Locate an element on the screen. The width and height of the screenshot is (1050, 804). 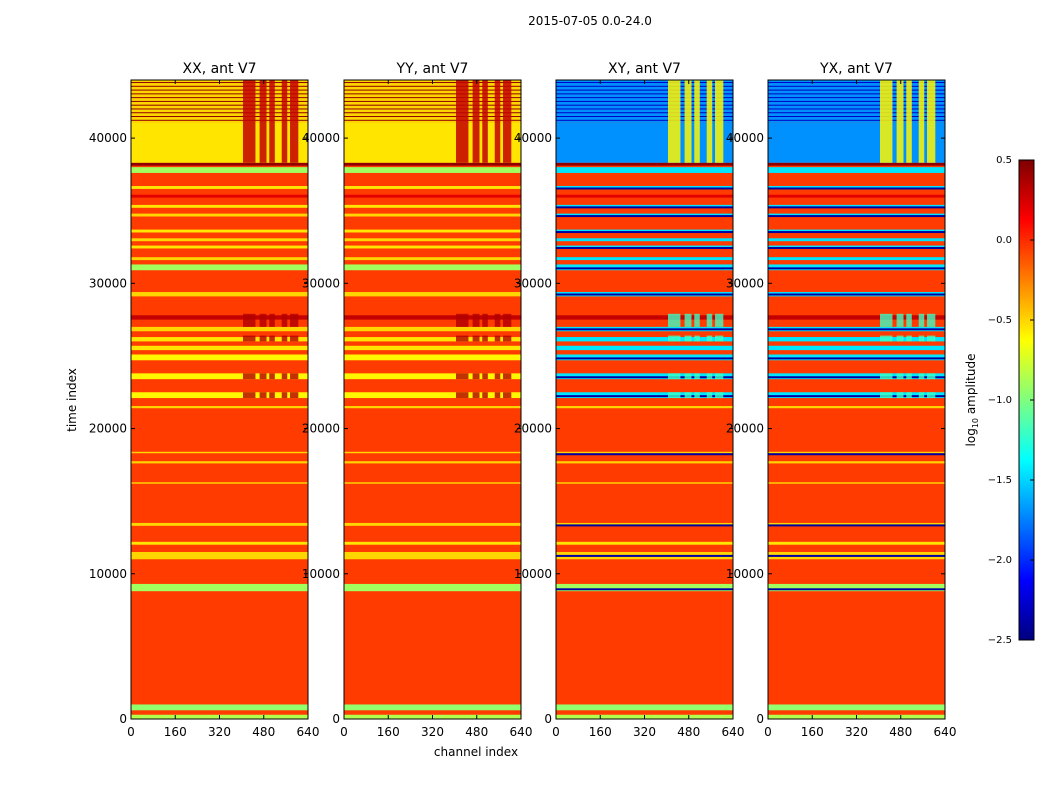
colorbar-ticks: 0.5 0.0 −0.5 −1.0 −1.5 −2.0 −2.5 is located at coordinates (1011, 400).